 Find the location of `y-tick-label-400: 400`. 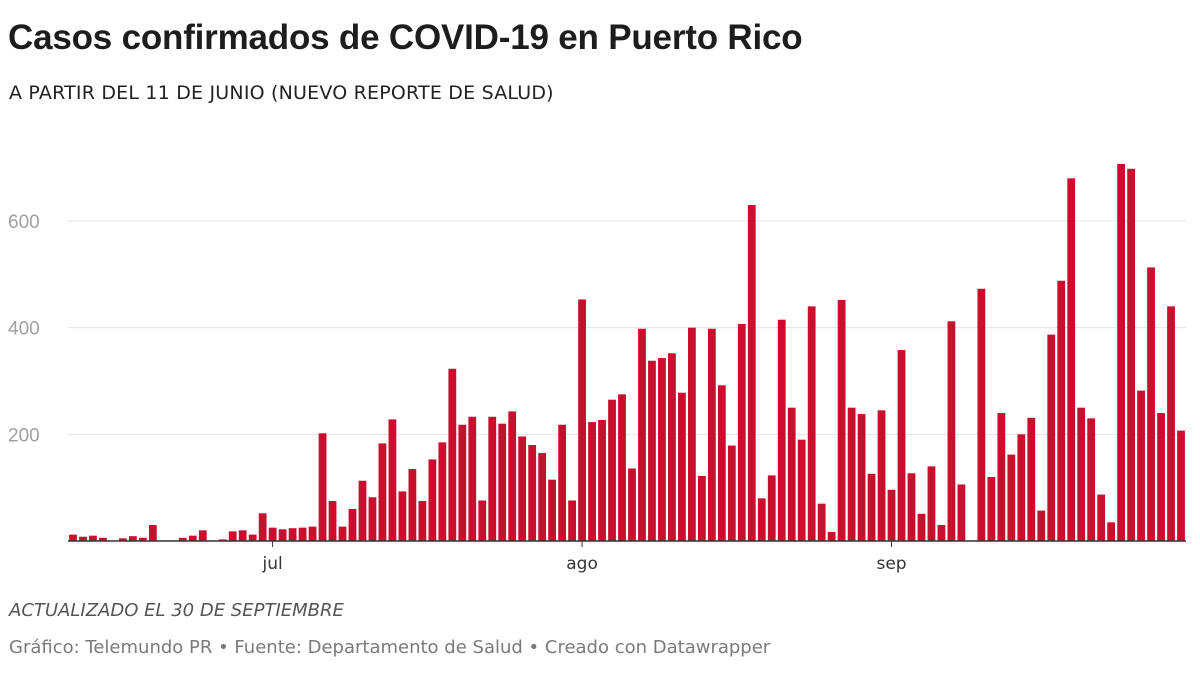

y-tick-label-400: 400 is located at coordinates (24, 329).